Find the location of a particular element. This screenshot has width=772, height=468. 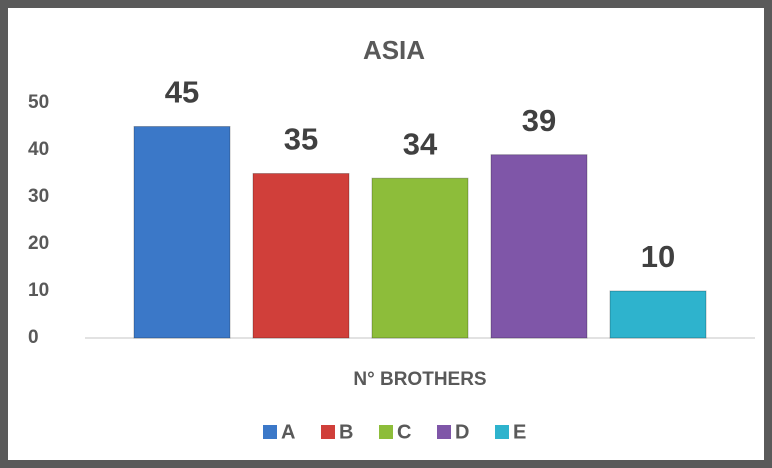

y-tick-label: 20 is located at coordinates (38, 243).